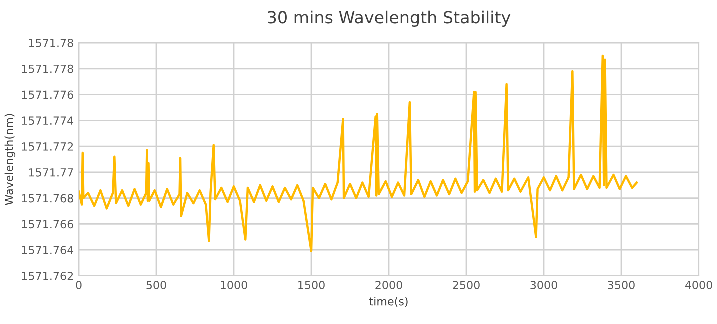  I want to click on x-tick-label: 1500, so click(311, 285).